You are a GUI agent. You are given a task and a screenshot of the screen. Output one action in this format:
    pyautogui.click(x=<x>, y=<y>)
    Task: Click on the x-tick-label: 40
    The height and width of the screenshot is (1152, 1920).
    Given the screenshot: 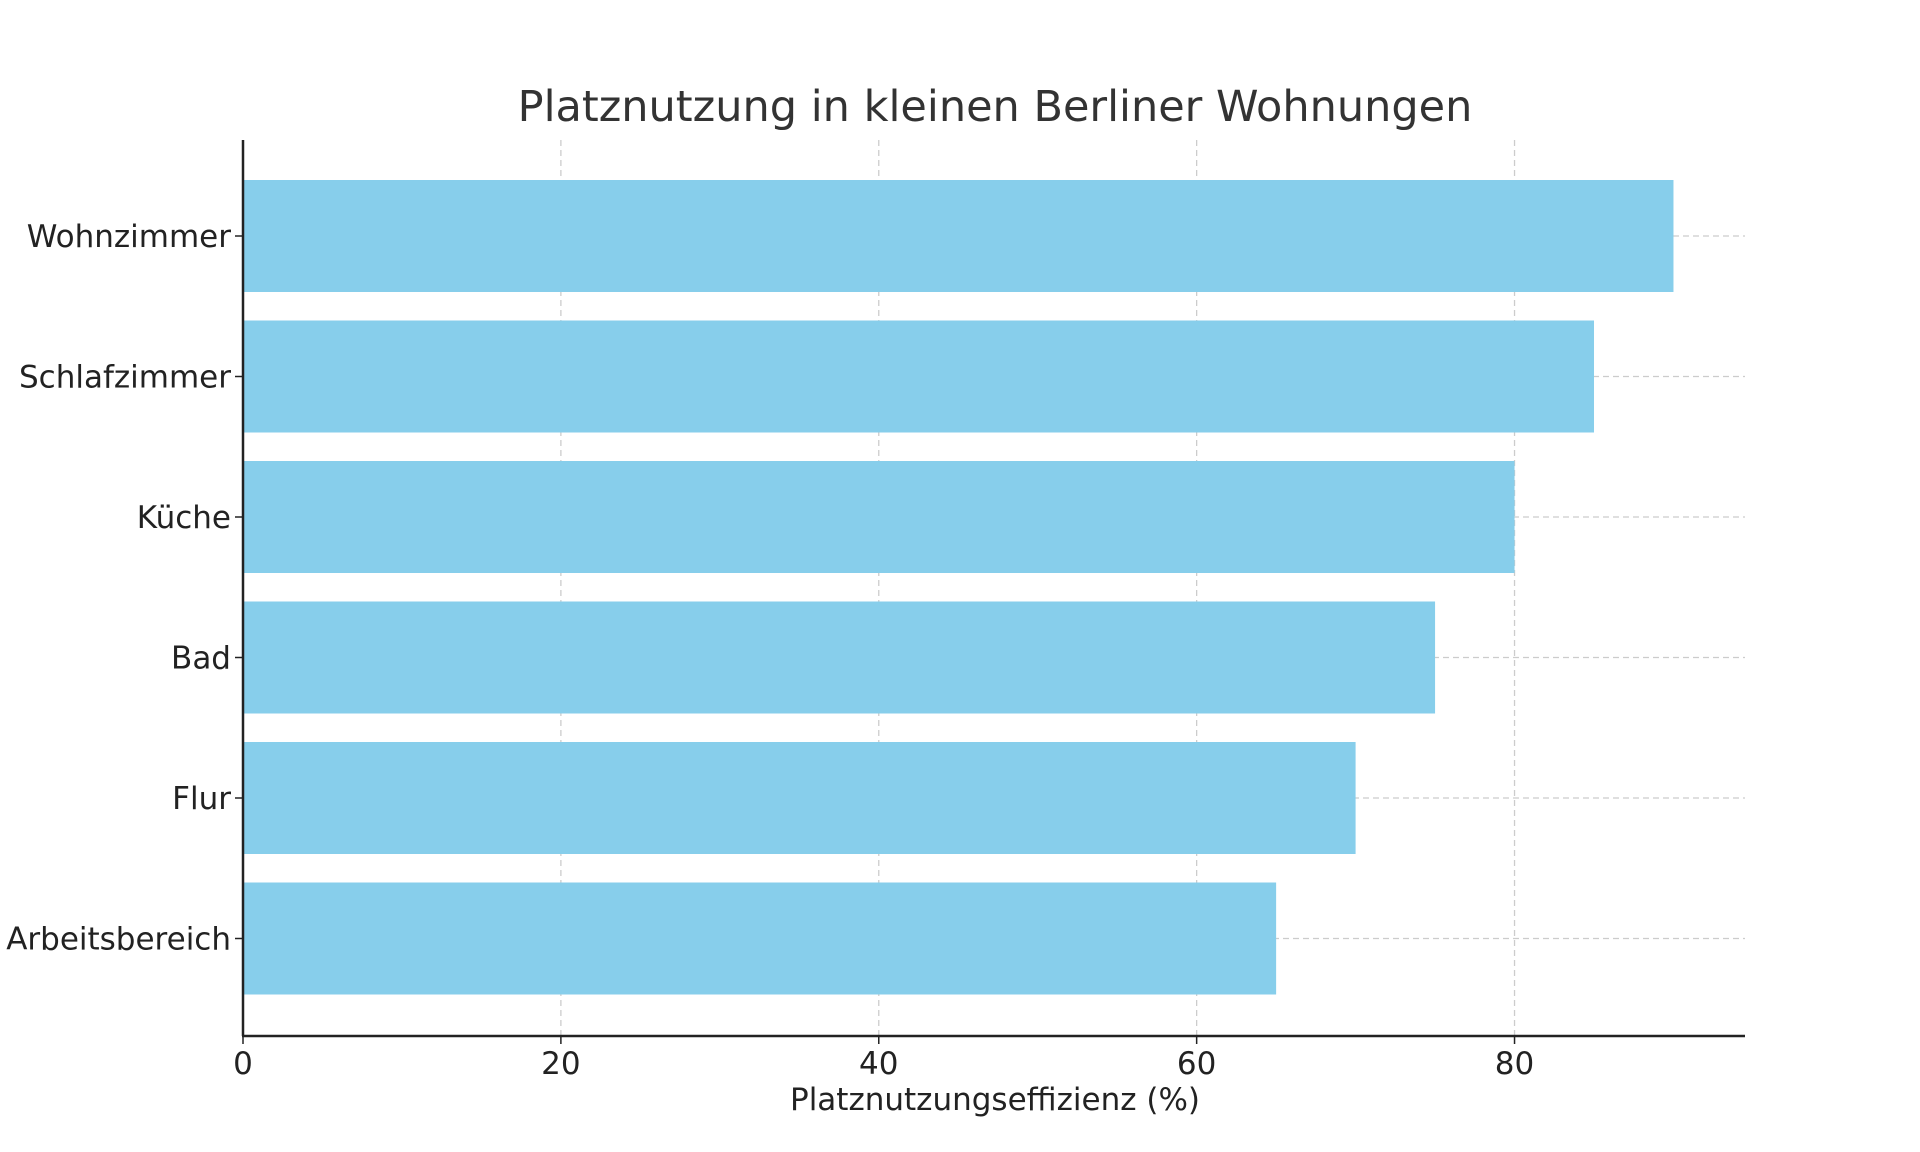 What is the action you would take?
    pyautogui.click(x=878, y=1064)
    